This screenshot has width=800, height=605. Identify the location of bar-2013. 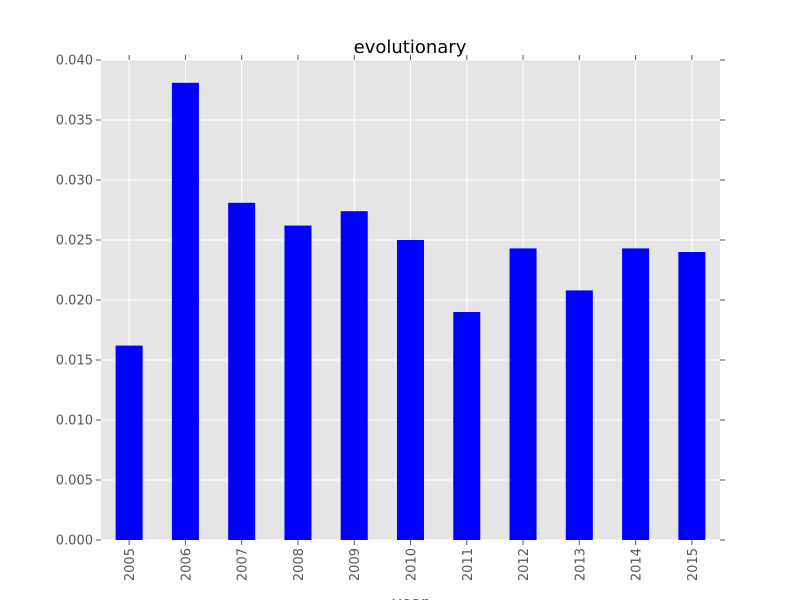
(579, 415).